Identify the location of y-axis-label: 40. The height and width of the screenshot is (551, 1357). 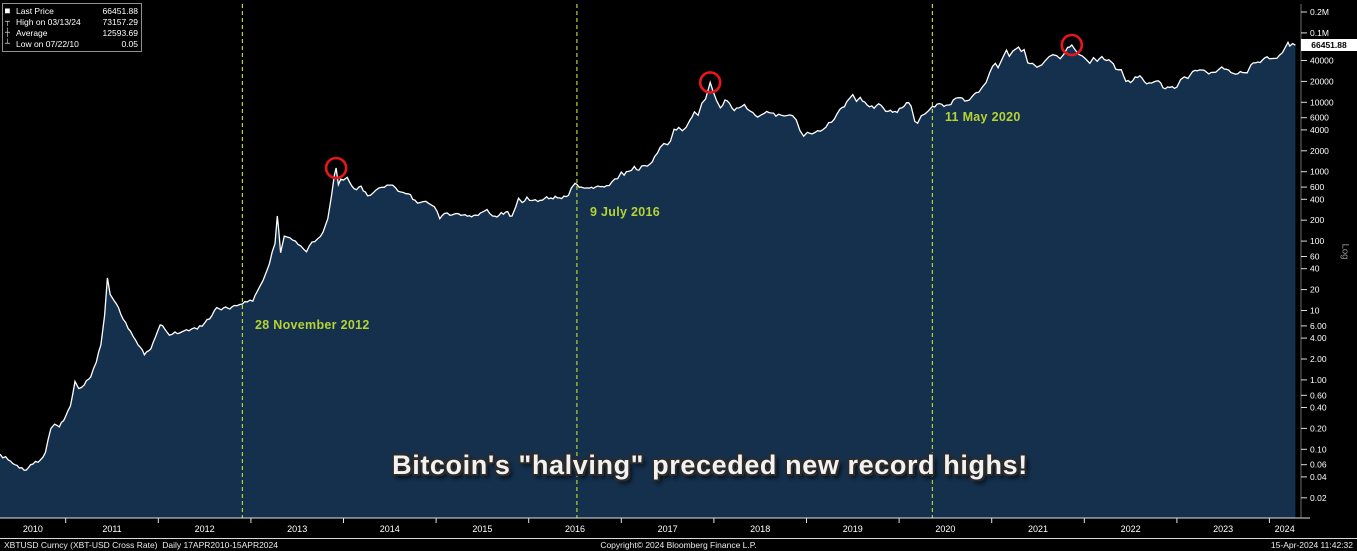
(1315, 269).